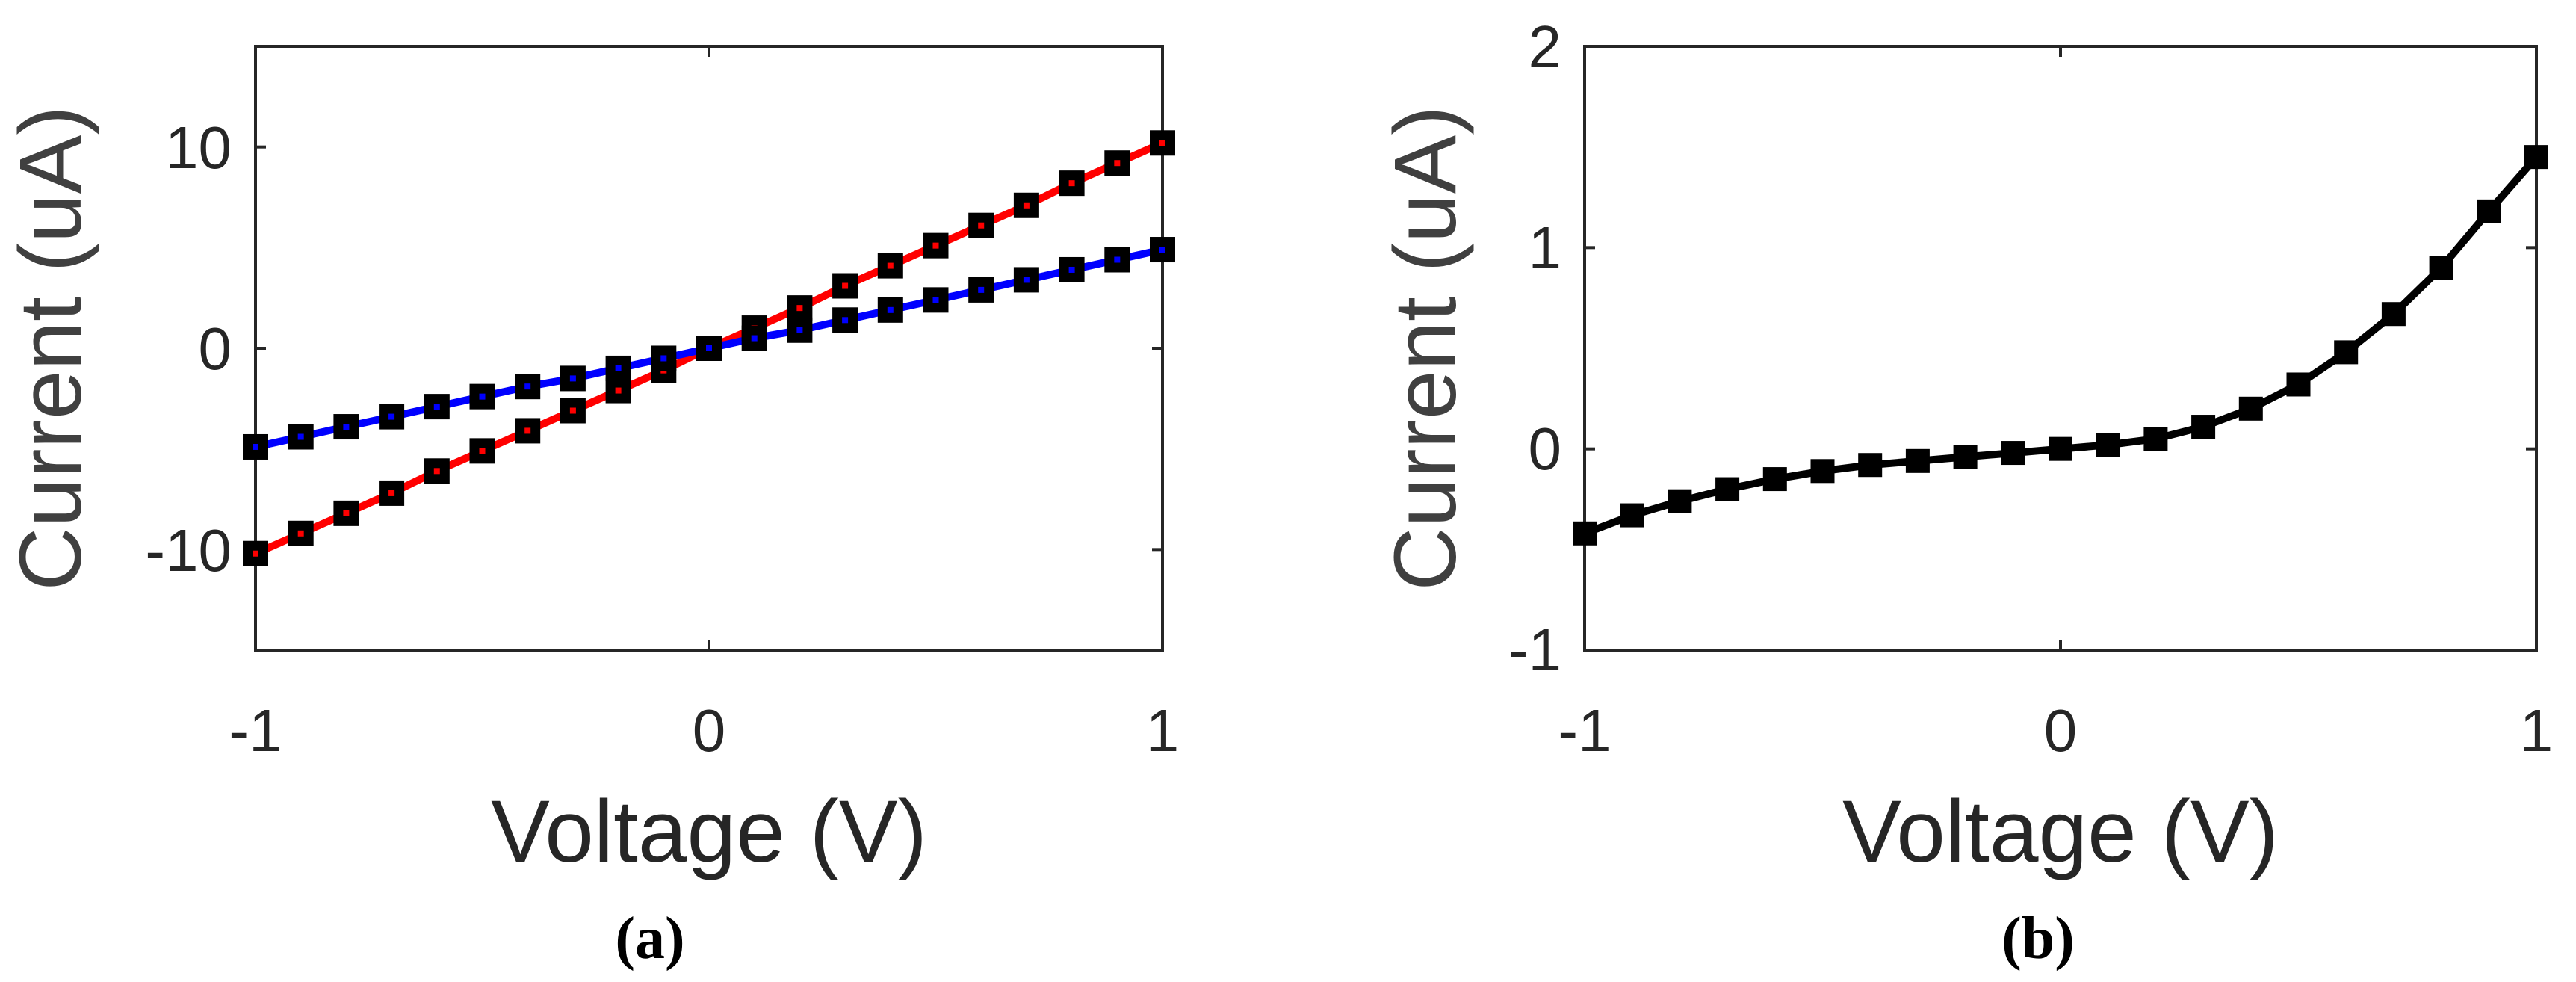 The height and width of the screenshot is (982, 2576). I want to click on panel-b-xtick-label: -1, so click(1584, 730).